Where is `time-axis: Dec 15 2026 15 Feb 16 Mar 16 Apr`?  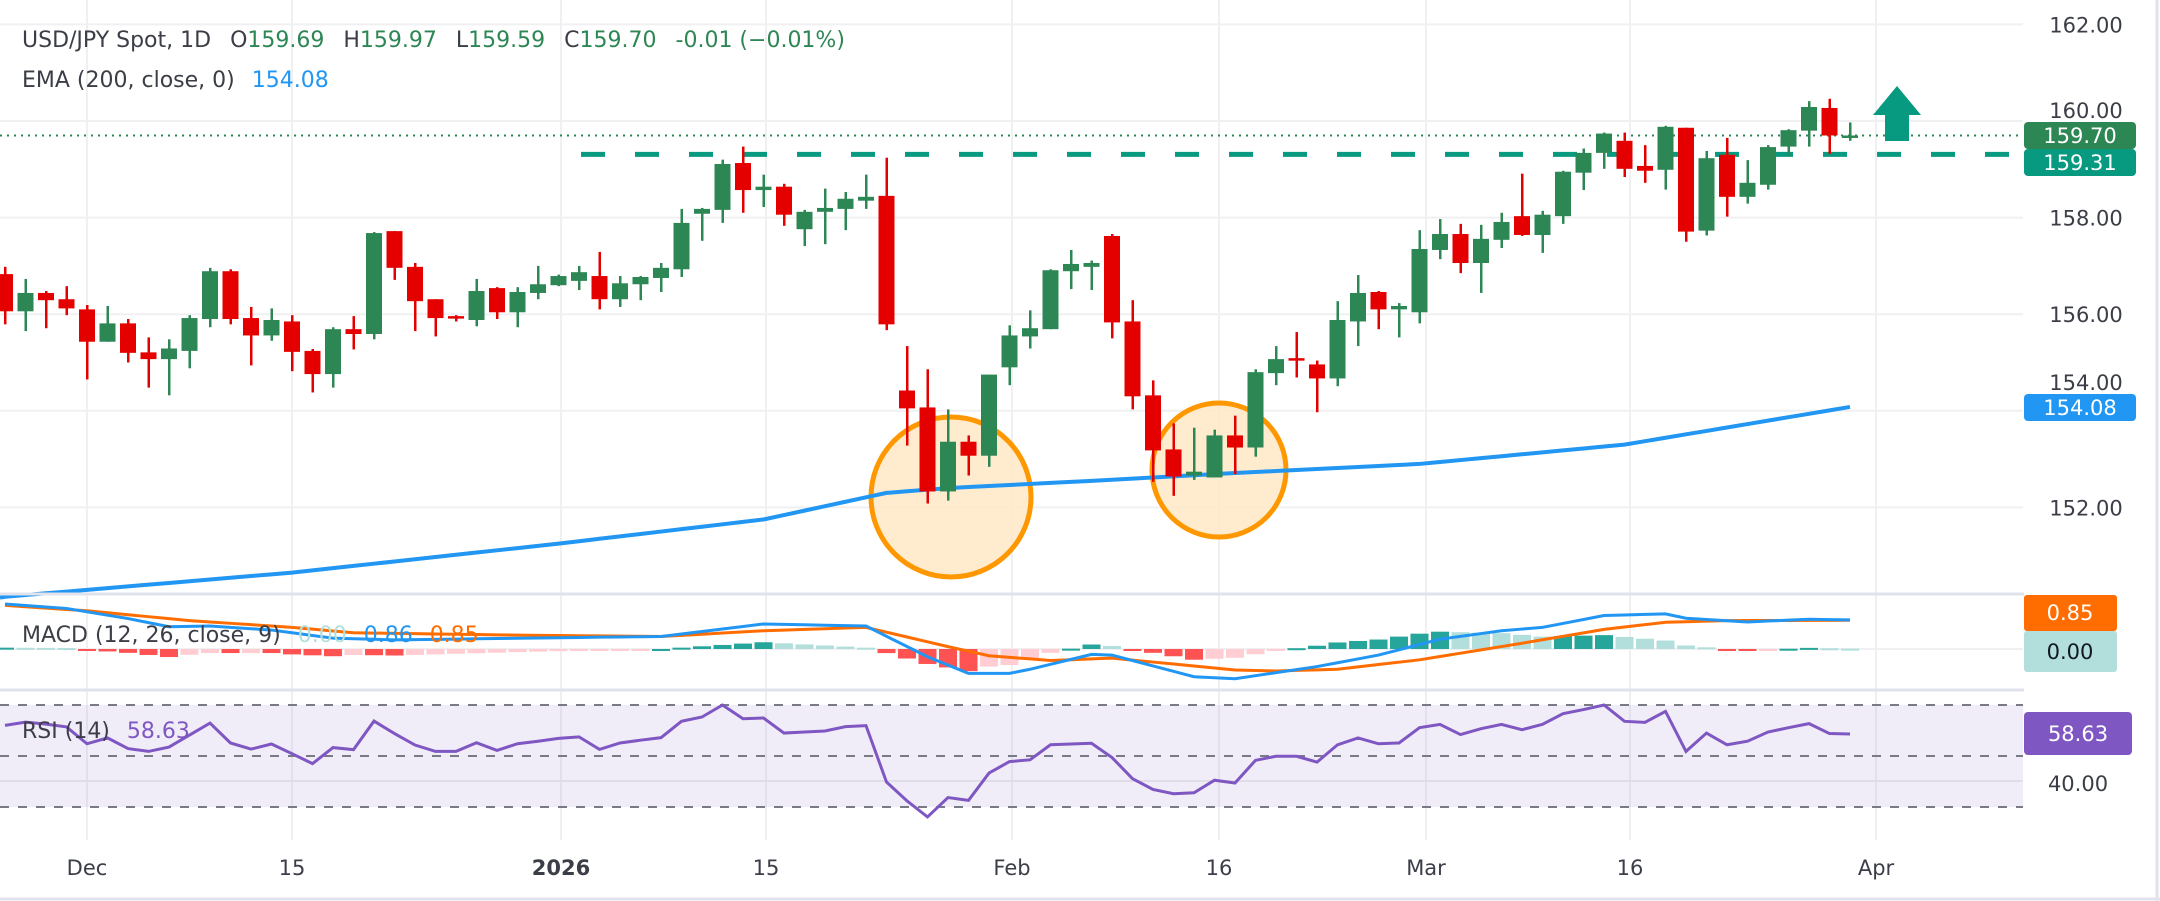
time-axis: Dec 15 2026 15 Feb 16 Mar 16 Apr is located at coordinates (981, 868).